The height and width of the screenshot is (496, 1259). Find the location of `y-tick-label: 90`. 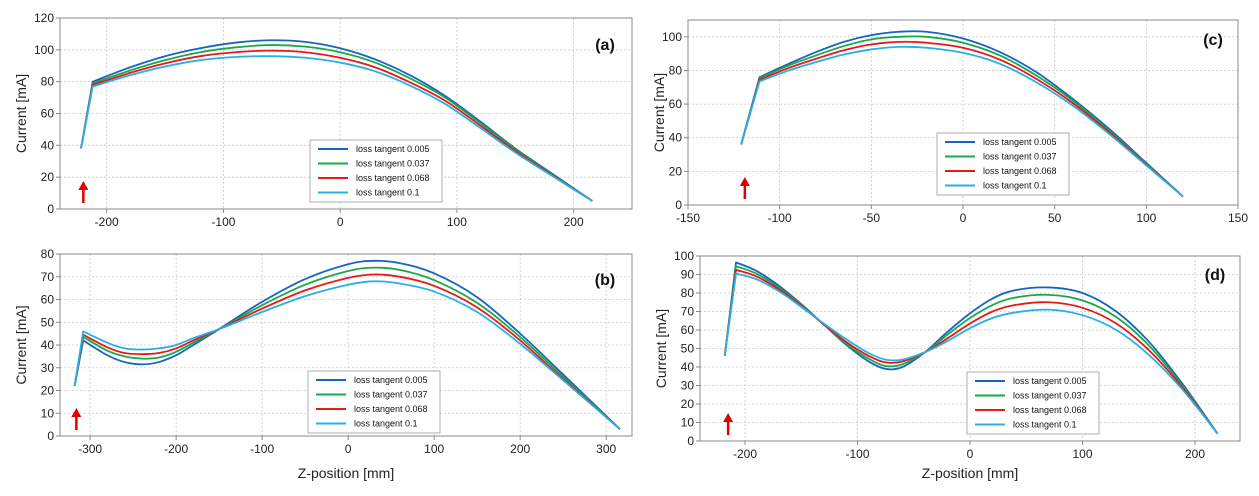

y-tick-label: 90 is located at coordinates (688, 275).